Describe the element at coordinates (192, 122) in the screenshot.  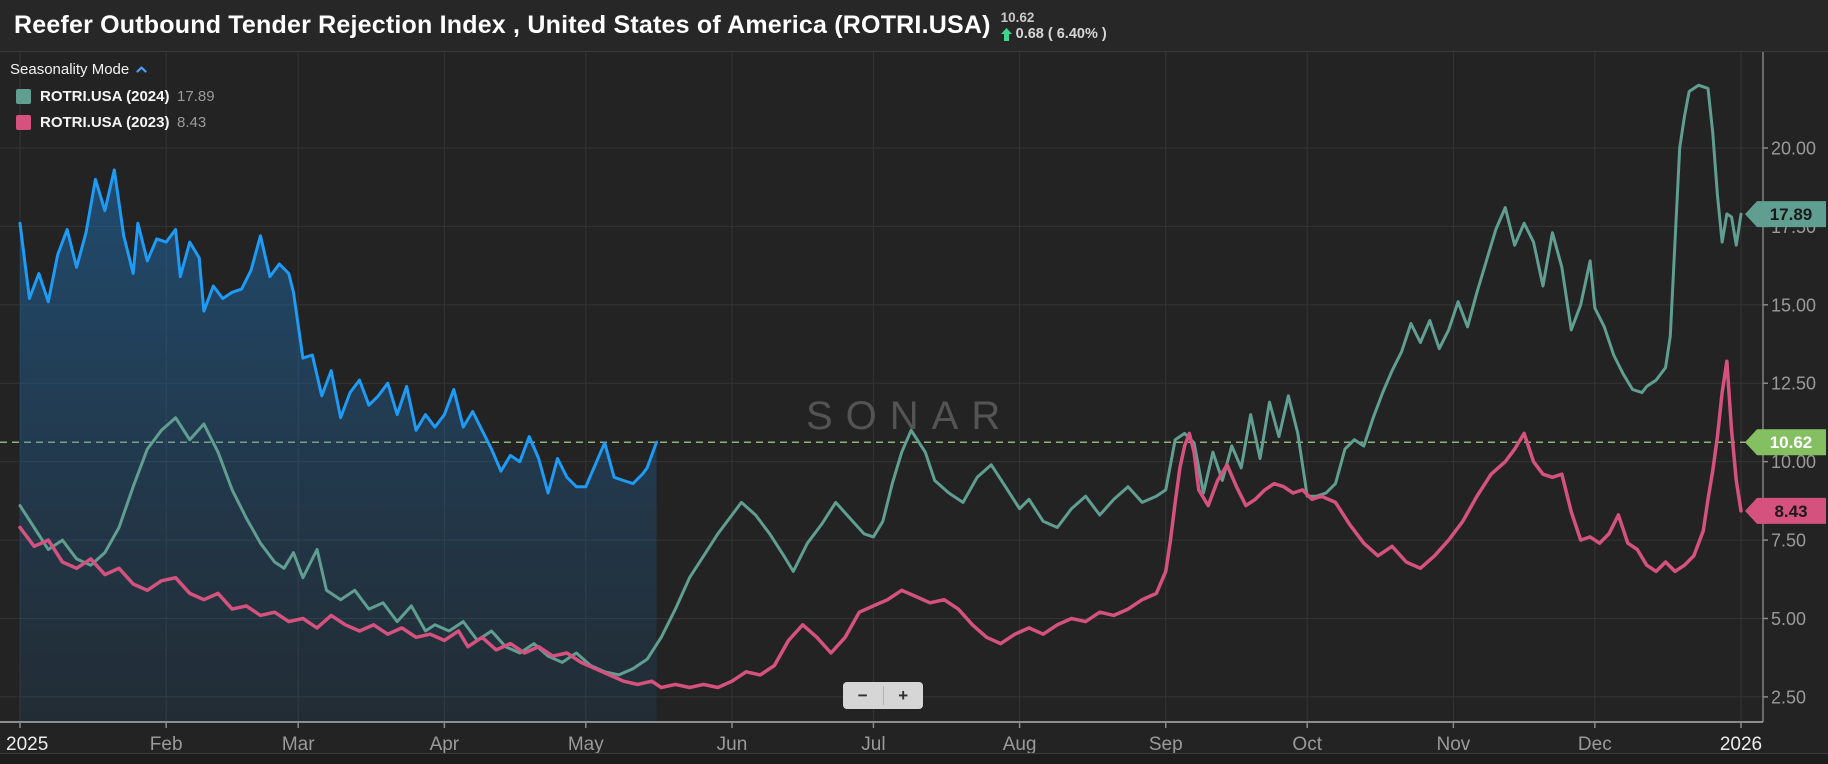
I see `legend-value: 8.43` at that location.